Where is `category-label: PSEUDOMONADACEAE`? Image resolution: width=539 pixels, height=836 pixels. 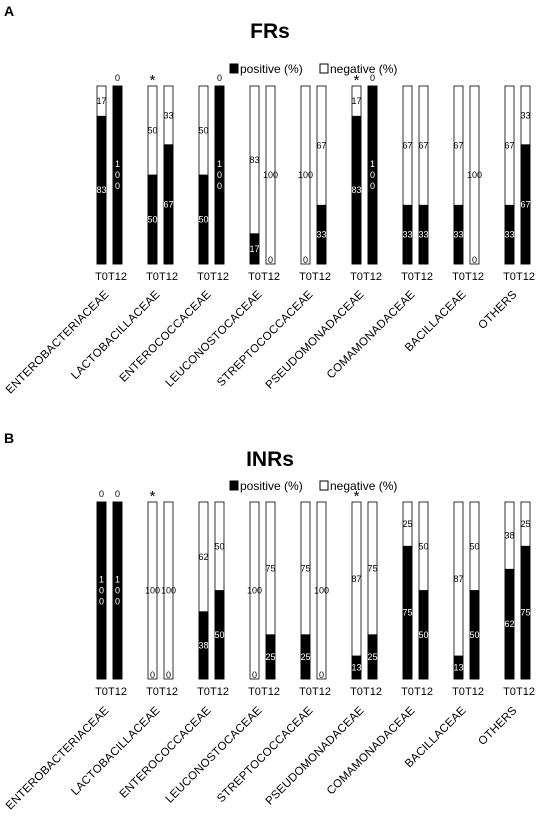 category-label: PSEUDOMONADACEAE is located at coordinates (315, 340).